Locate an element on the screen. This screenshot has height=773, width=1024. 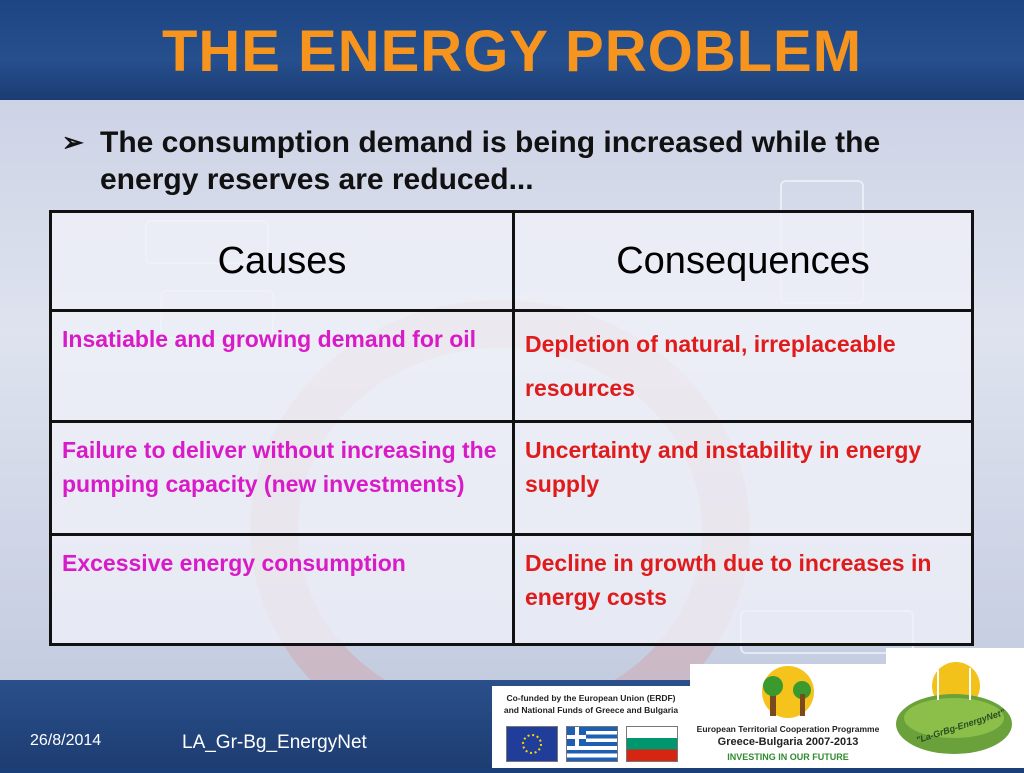
slide-title: THE ENERGY PROBLEM is located at coordinates (512, 51).